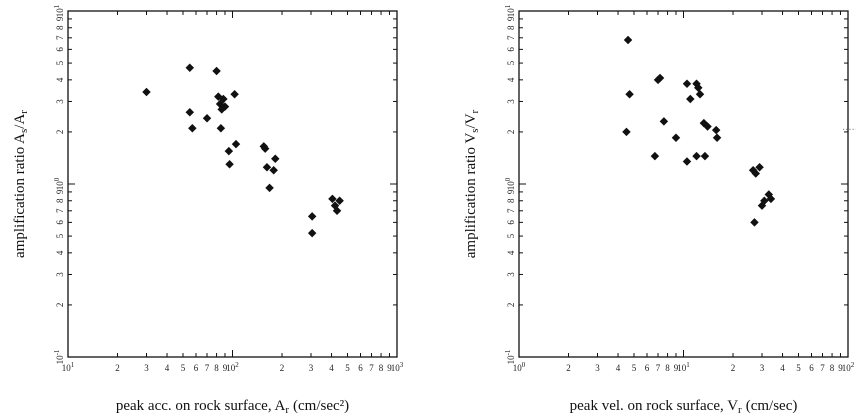 The width and height of the screenshot is (856, 417). Describe the element at coordinates (68, 367) in the screenshot. I see `x-tick-label: 10¹` at that location.